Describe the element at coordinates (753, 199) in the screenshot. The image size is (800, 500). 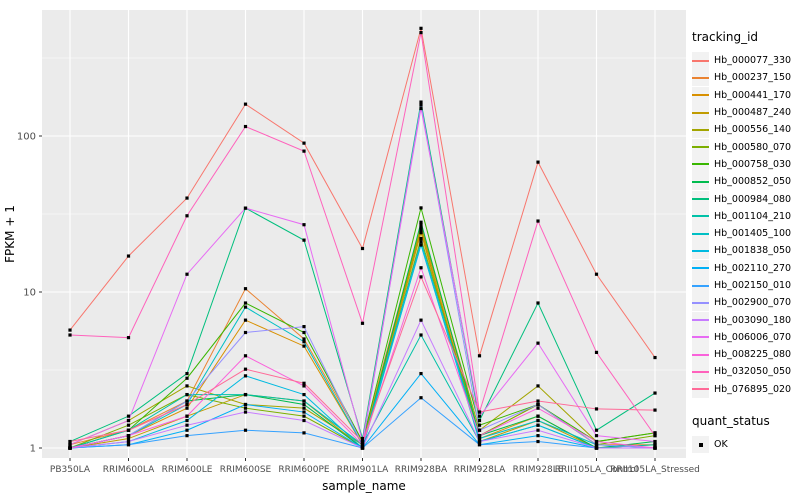
I see `legend-item-label: Hb_000984_080` at that location.